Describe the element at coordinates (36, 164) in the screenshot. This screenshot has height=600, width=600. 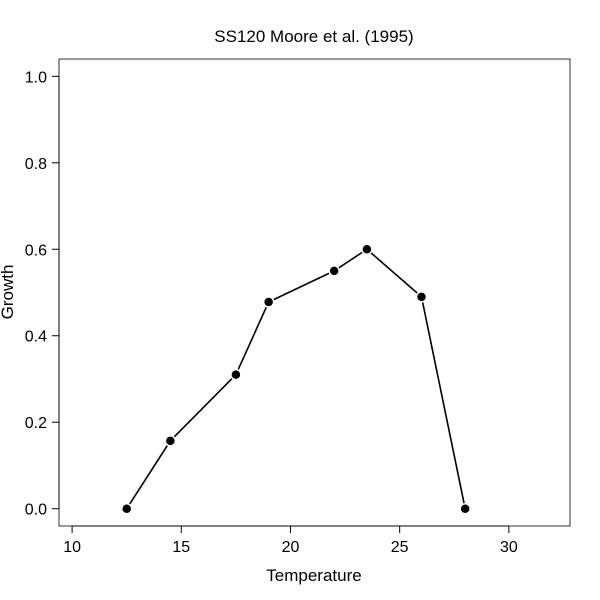
I see `y-tick-label: 0.8` at that location.